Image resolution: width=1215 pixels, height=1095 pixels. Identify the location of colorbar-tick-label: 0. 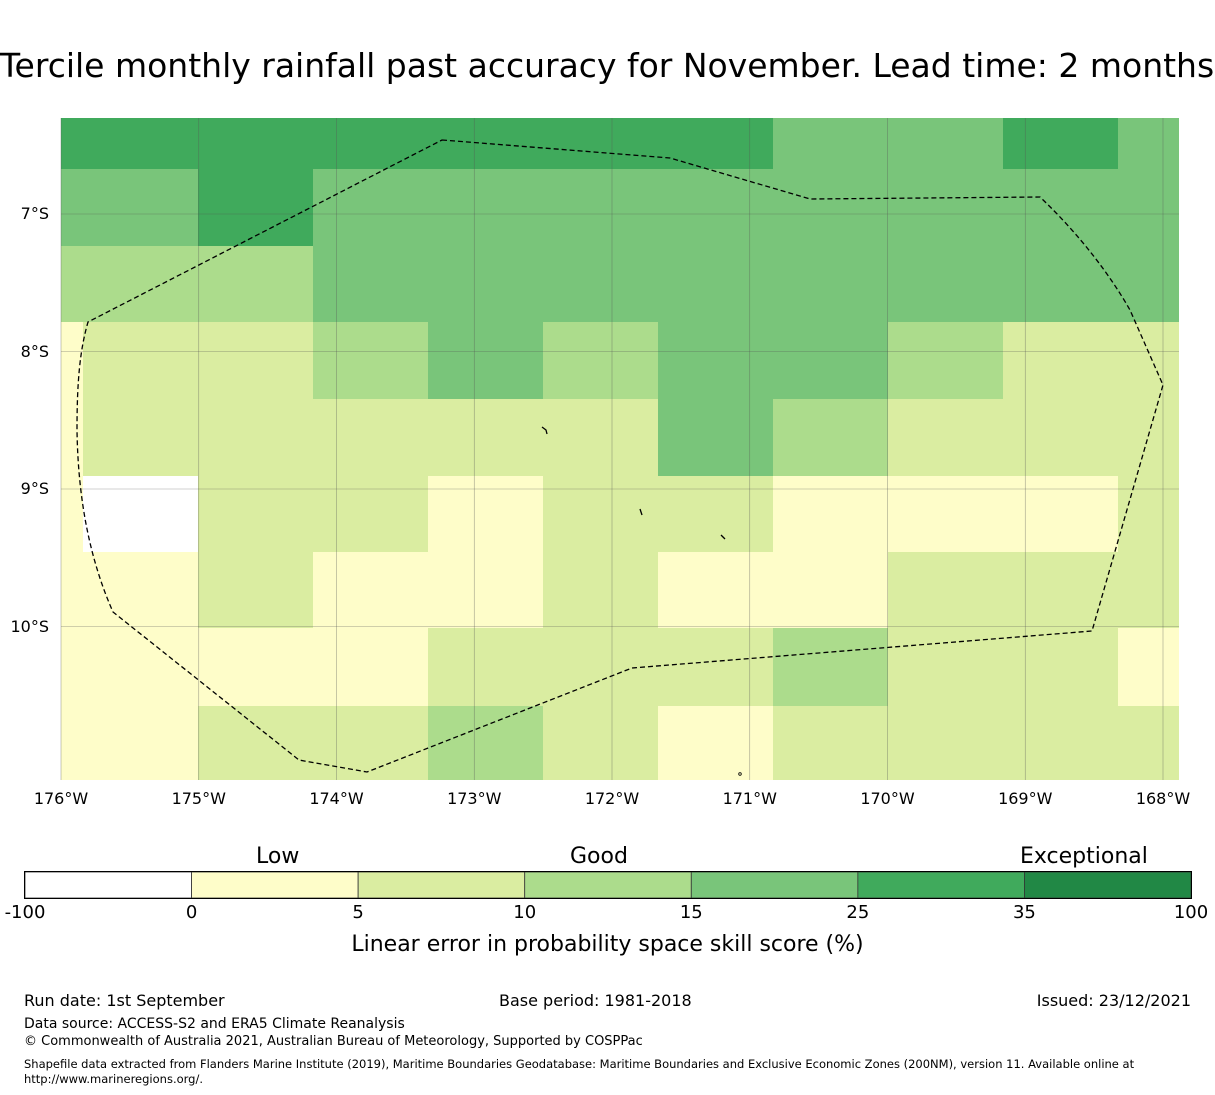
(191, 912).